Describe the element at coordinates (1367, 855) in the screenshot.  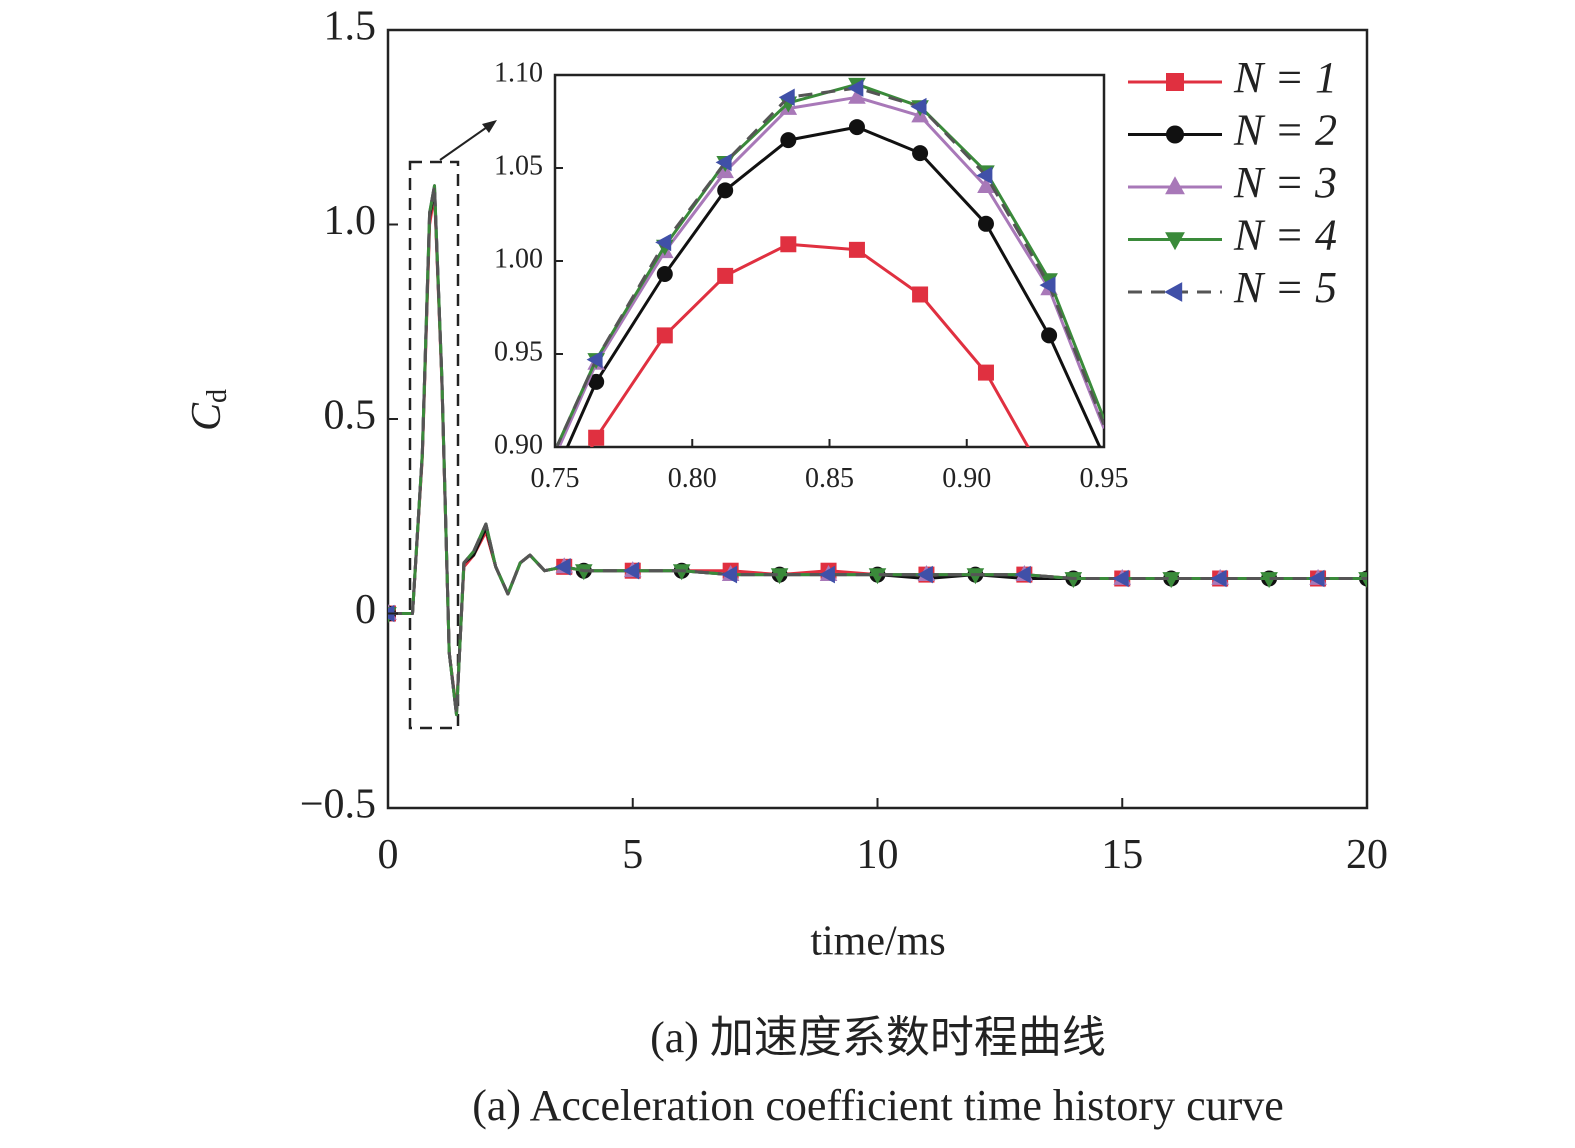
I see `x-tick-label: 20` at that location.